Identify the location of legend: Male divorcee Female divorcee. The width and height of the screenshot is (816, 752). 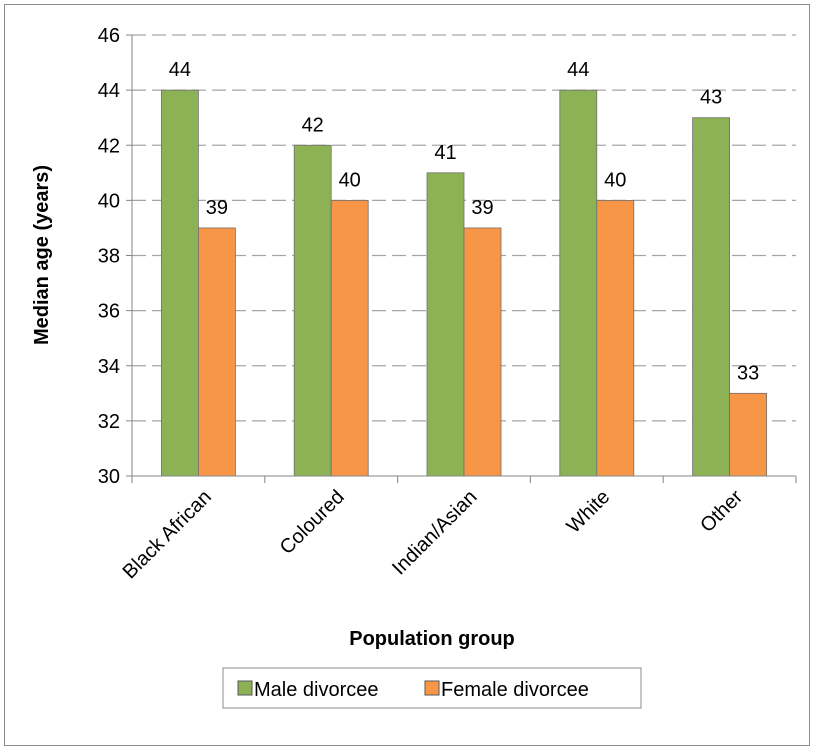
(432, 688).